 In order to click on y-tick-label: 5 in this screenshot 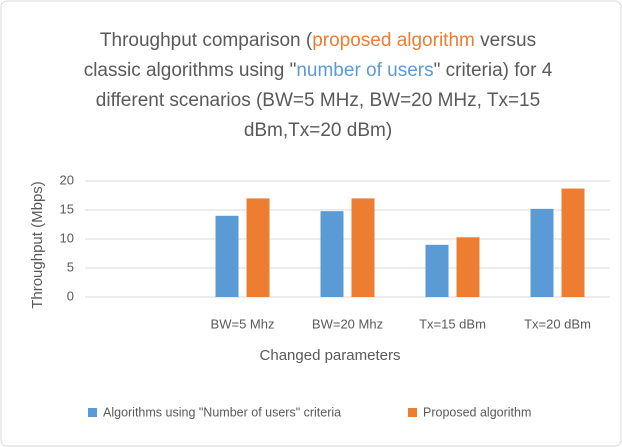, I will do `click(70, 266)`.